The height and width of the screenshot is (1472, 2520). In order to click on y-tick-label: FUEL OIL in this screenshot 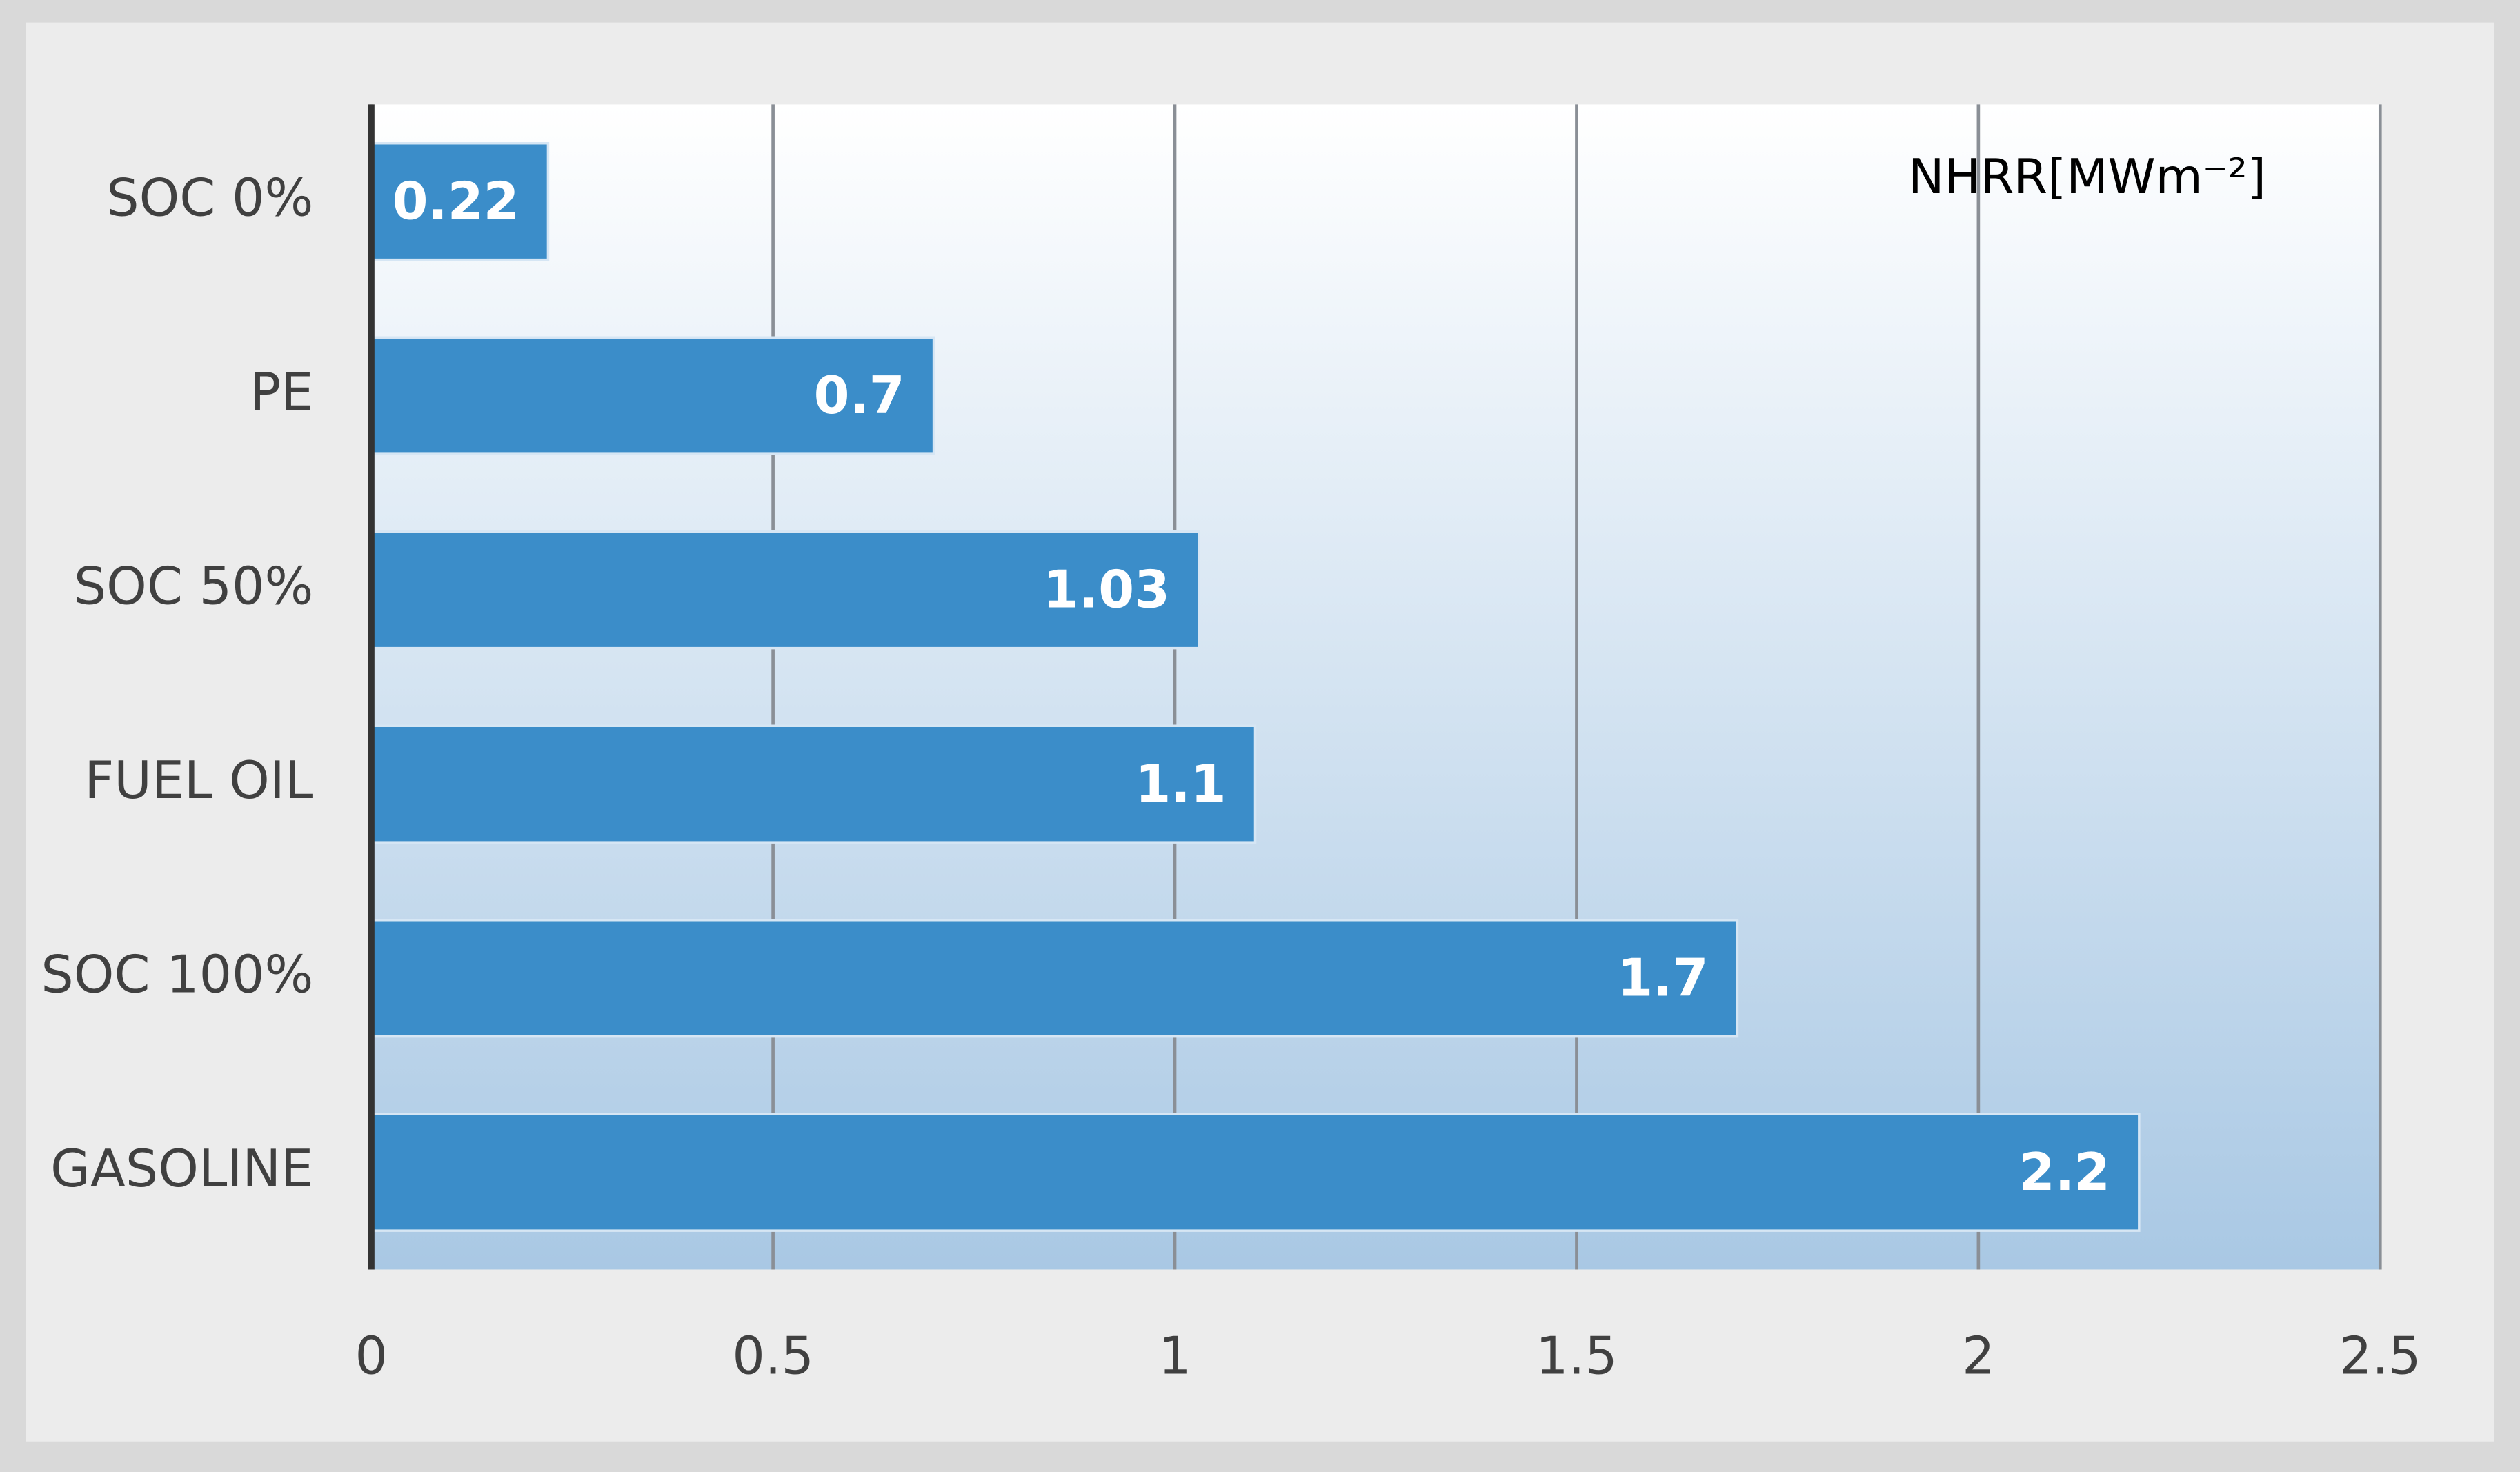, I will do `click(198, 780)`.